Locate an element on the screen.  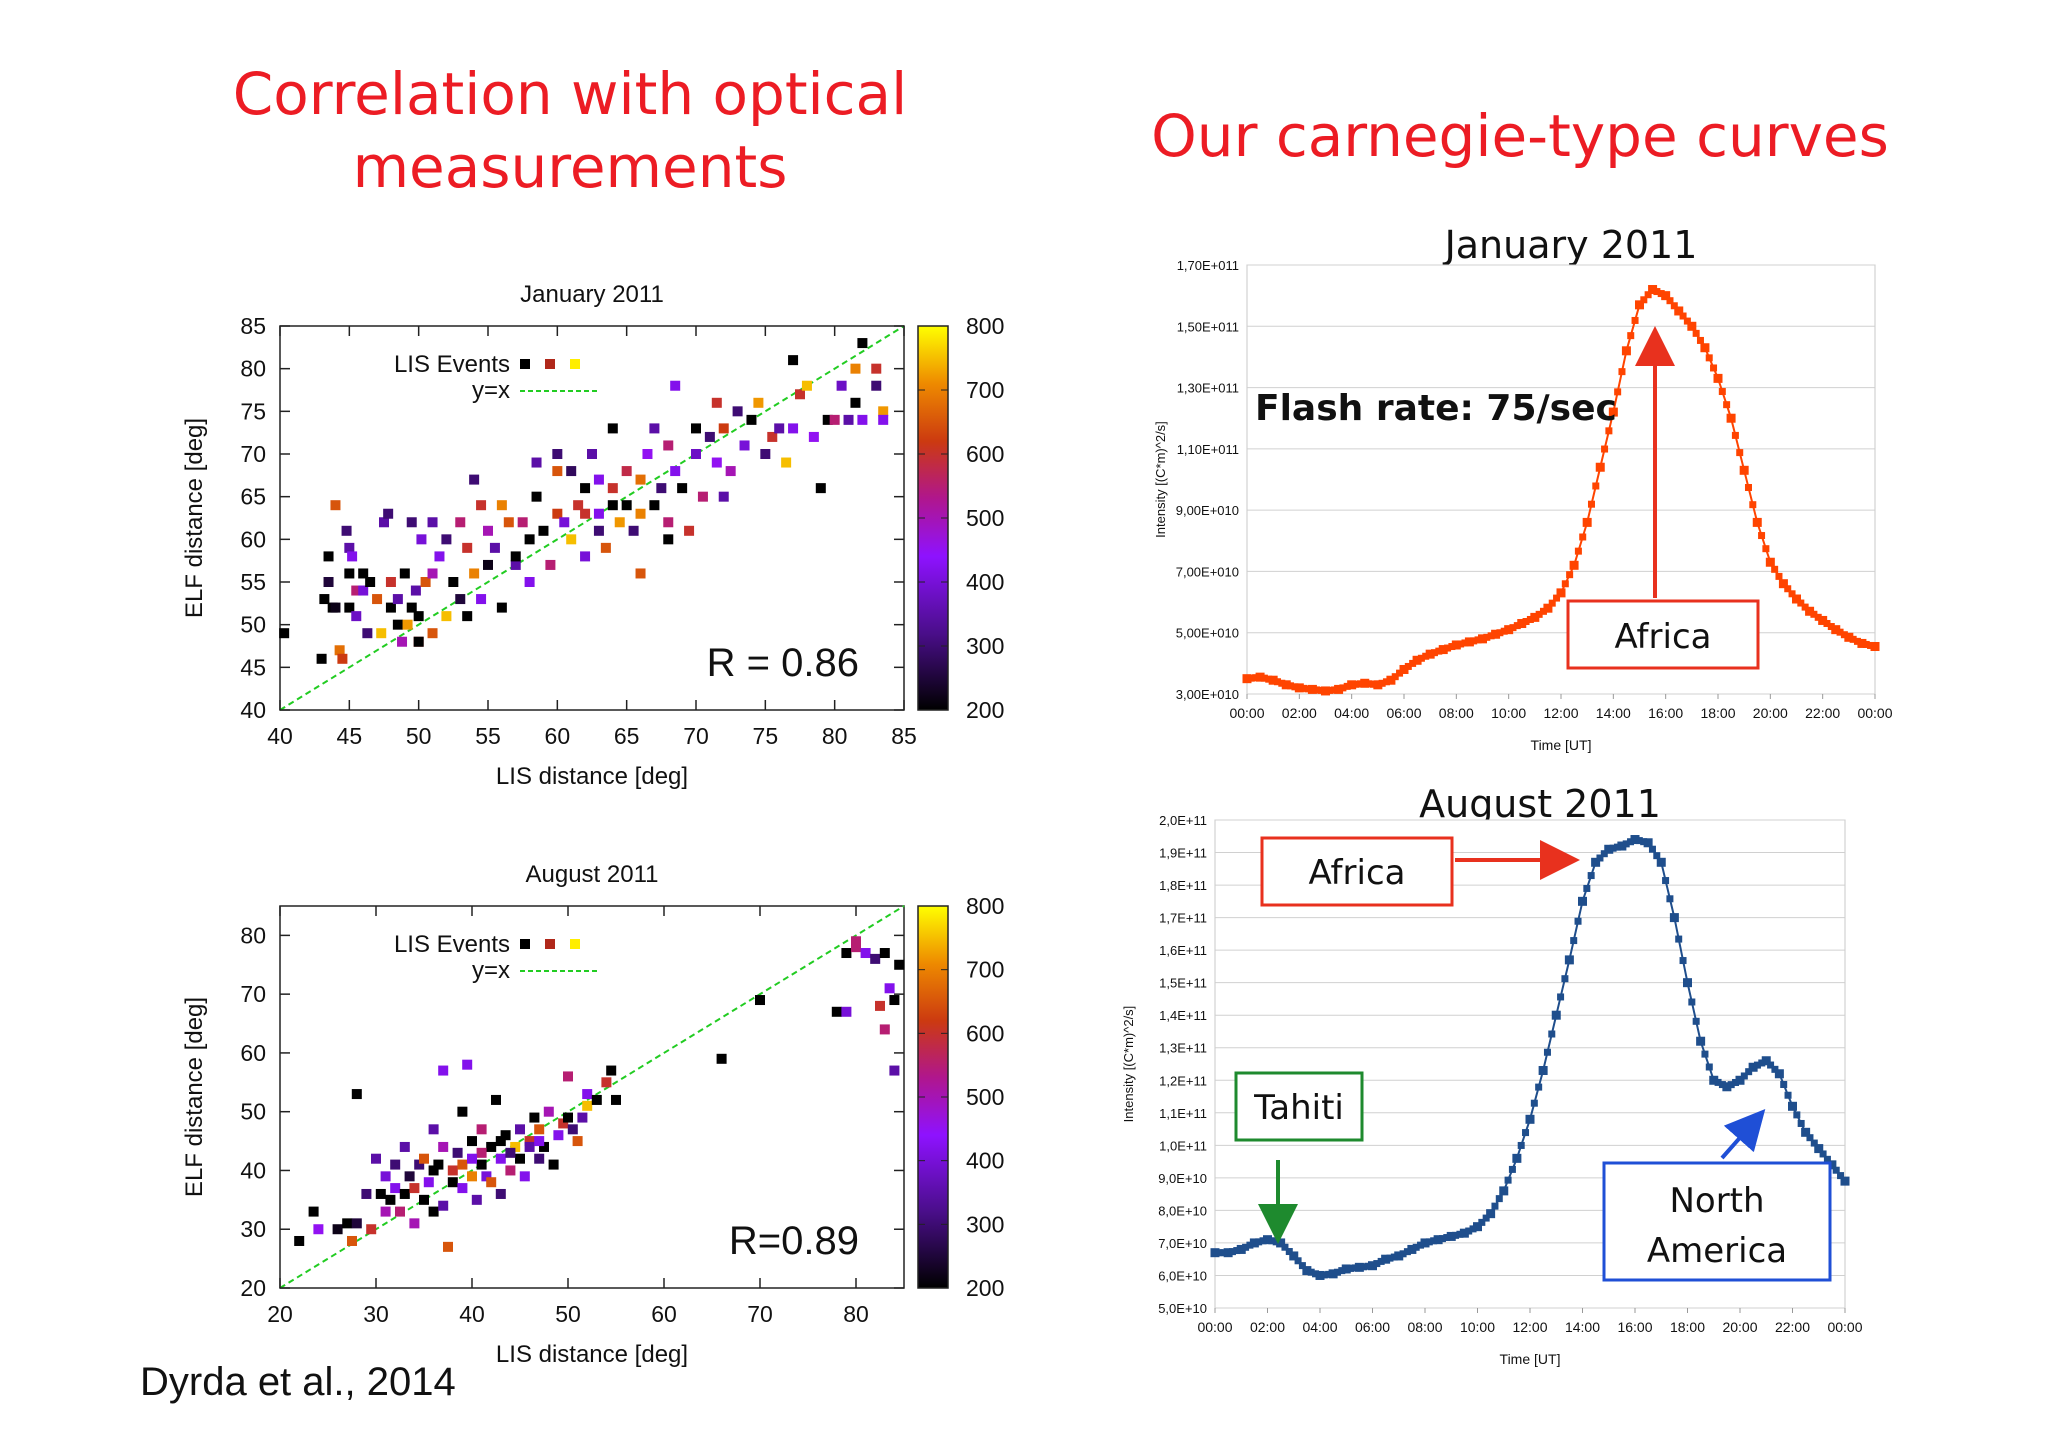
ln2-africa-box is located at coordinates (1663, 634).